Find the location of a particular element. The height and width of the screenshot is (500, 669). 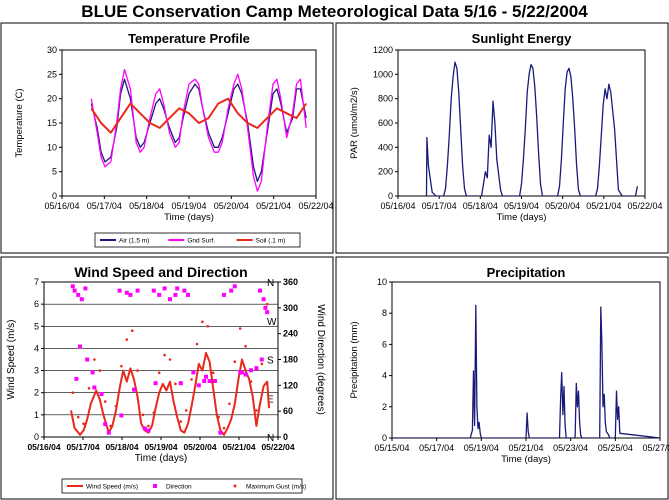

y-axis-label: Wind Speed (m/s) is located at coordinates (11, 359).